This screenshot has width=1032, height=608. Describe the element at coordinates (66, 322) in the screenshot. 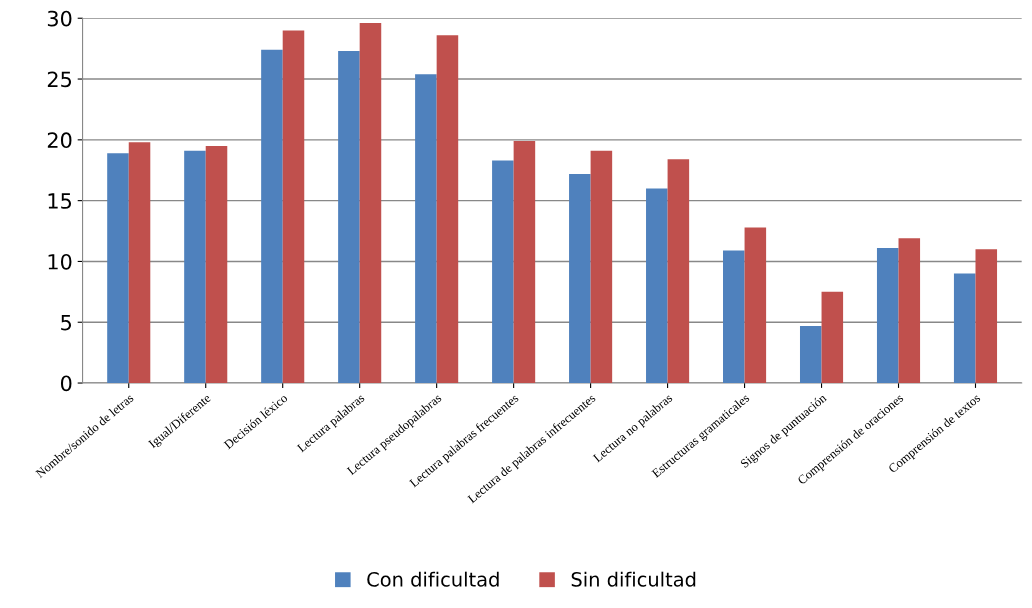

I see `y-tick-label: 5` at that location.